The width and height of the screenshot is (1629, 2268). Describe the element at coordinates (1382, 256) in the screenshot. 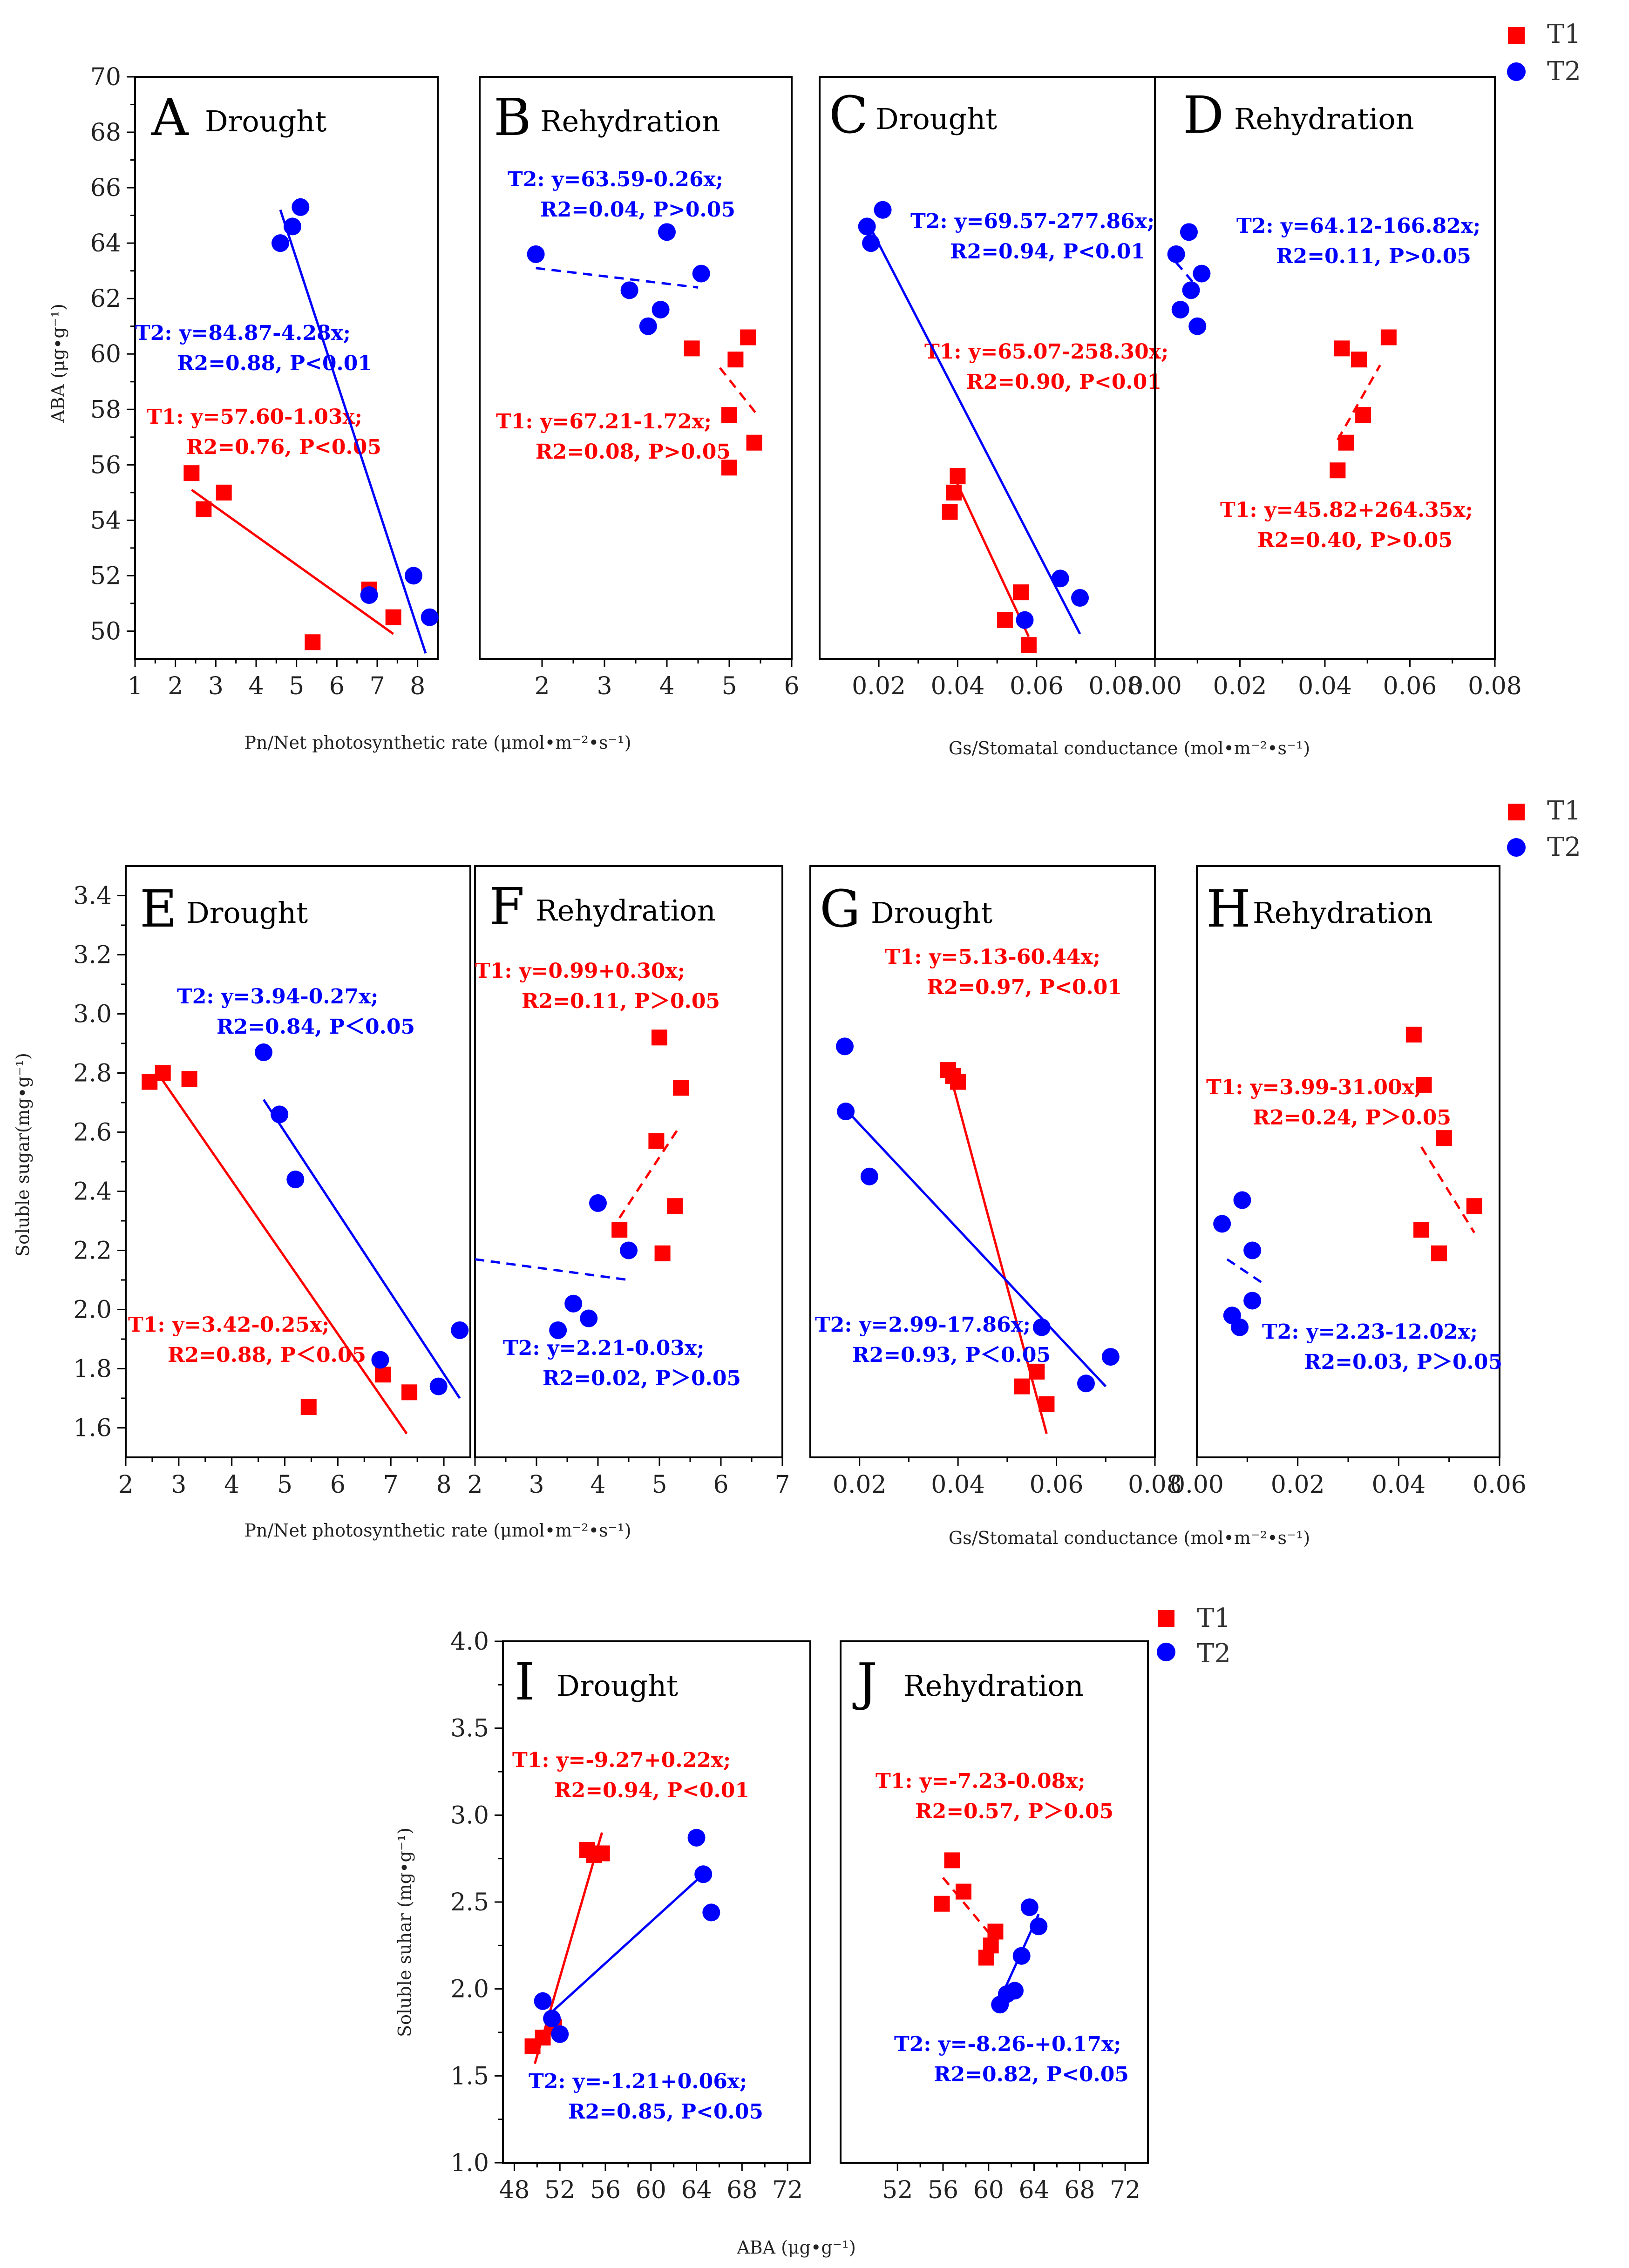

I see `r2-value: 2=0.11, P>0.05` at that location.